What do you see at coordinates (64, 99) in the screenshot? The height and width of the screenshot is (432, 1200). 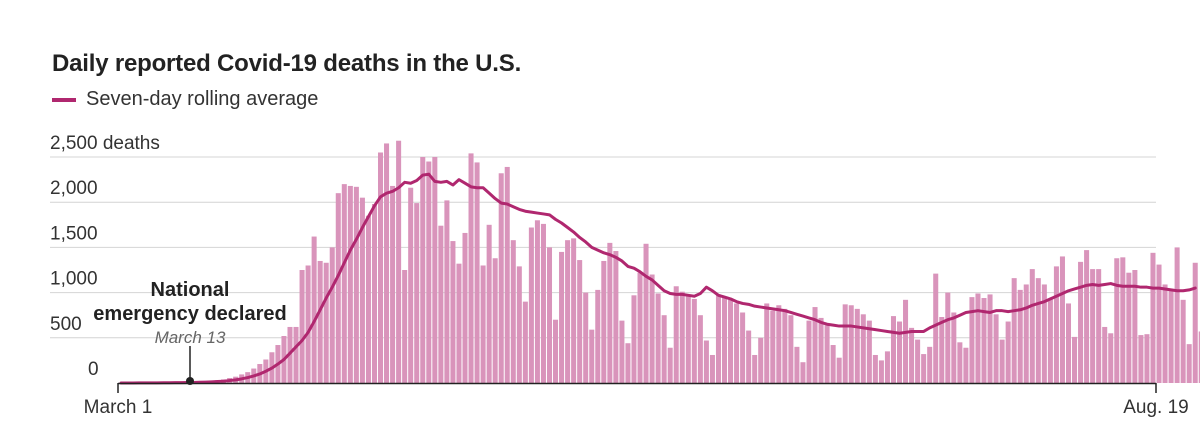 I see `legend-swatch-rolling-average` at bounding box center [64, 99].